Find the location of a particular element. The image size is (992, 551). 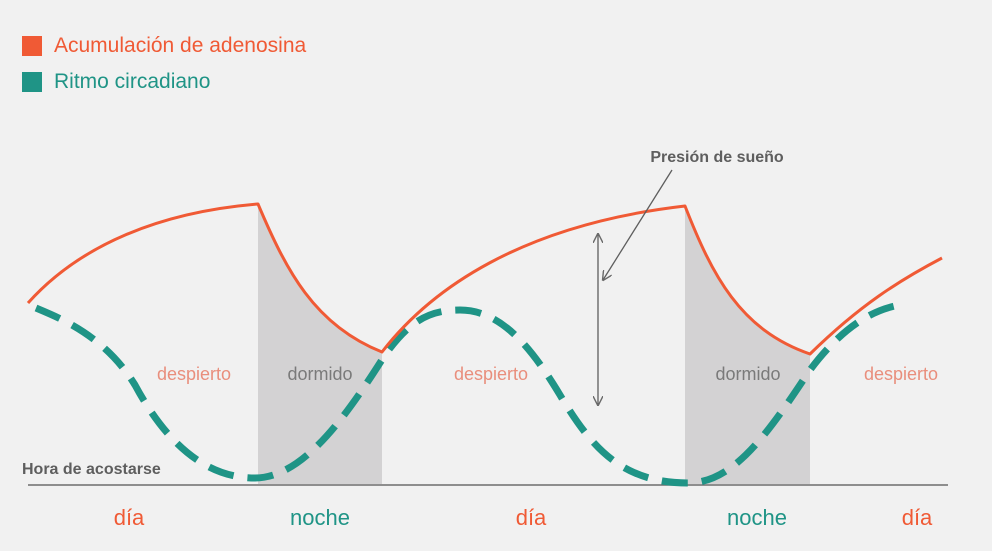

bedtime-label: Hora de acostarse is located at coordinates (91, 469).